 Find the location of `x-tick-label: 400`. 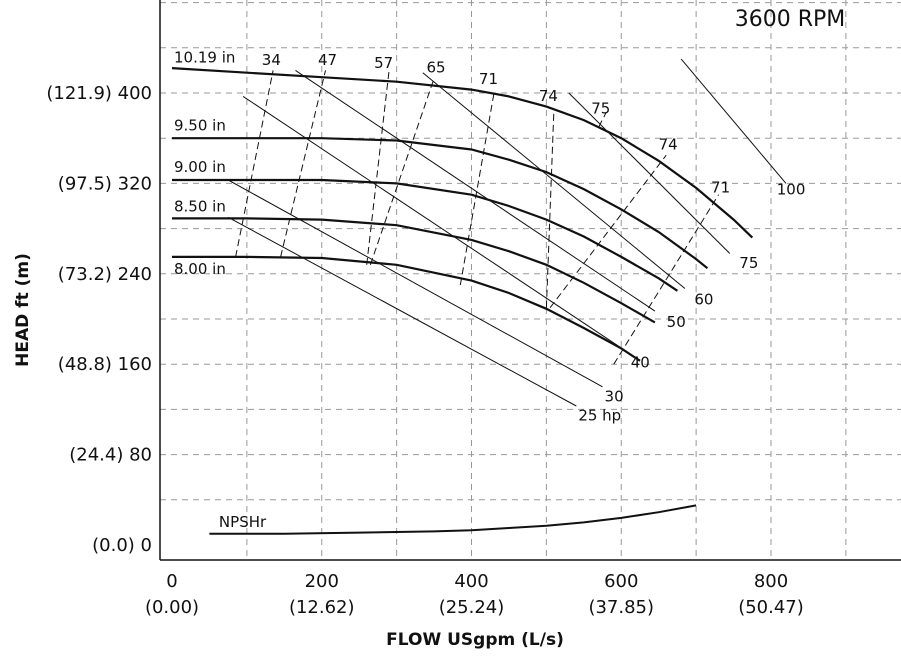

x-tick-label: 400 is located at coordinates (471, 581).